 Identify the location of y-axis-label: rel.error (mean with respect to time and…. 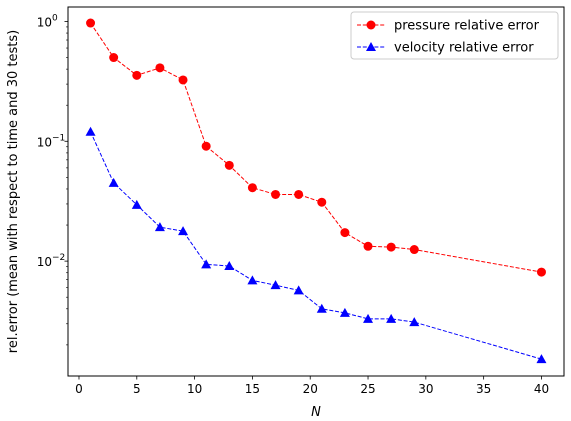
(13, 191).